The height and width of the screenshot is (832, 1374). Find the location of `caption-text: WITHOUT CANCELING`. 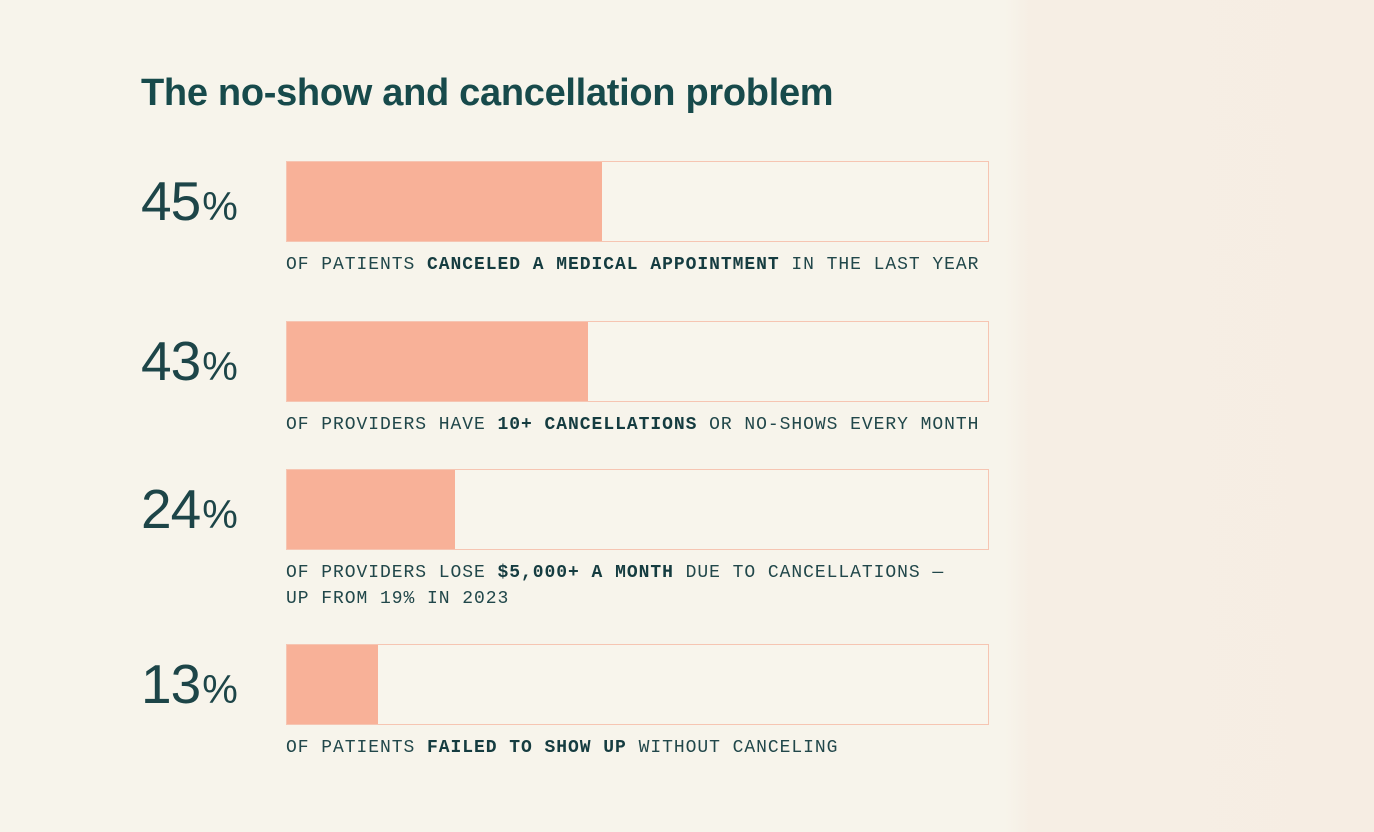

caption-text: WITHOUT CANCELING is located at coordinates (732, 748).